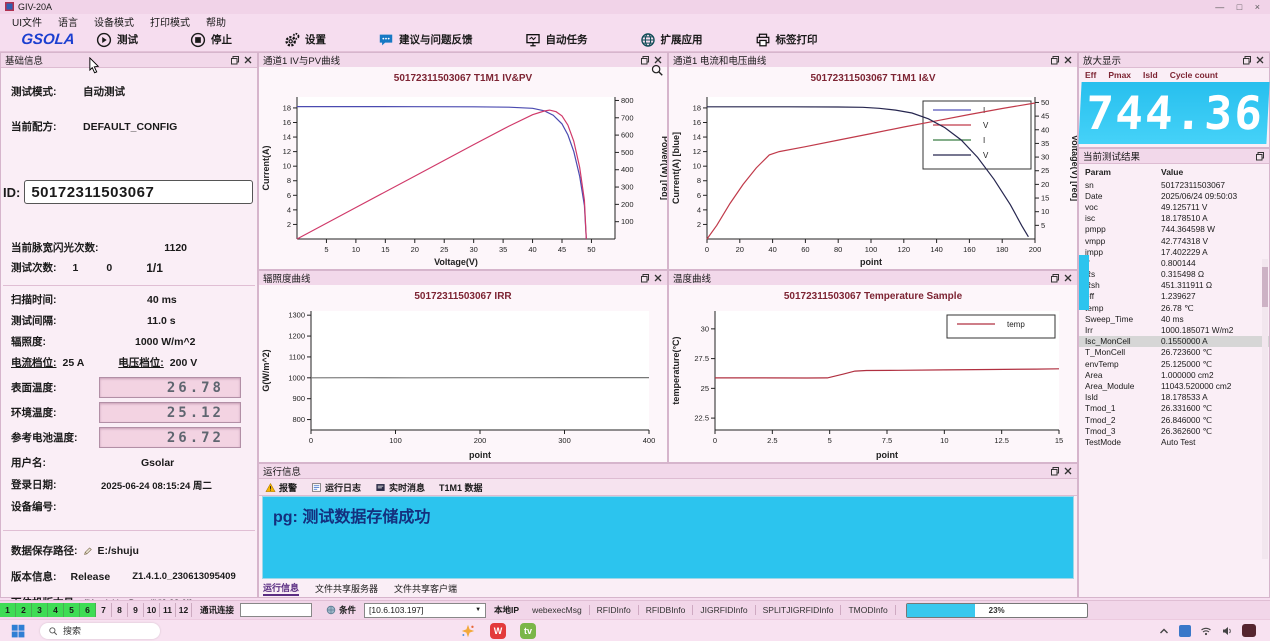  What do you see at coordinates (400, 487) in the screenshot?
I see `run-tab: 实时消息` at bounding box center [400, 487].